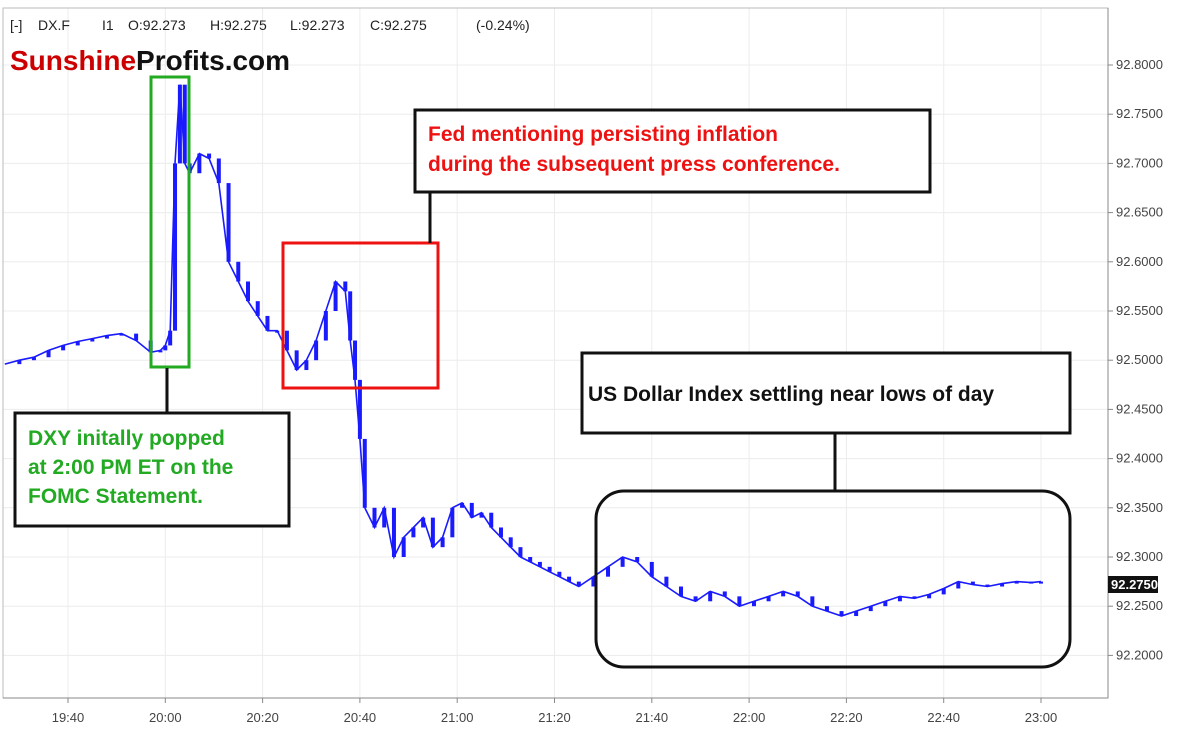 The height and width of the screenshot is (753, 1200). What do you see at coordinates (1139, 408) in the screenshot?
I see `y-tick-label: 92.4500` at bounding box center [1139, 408].